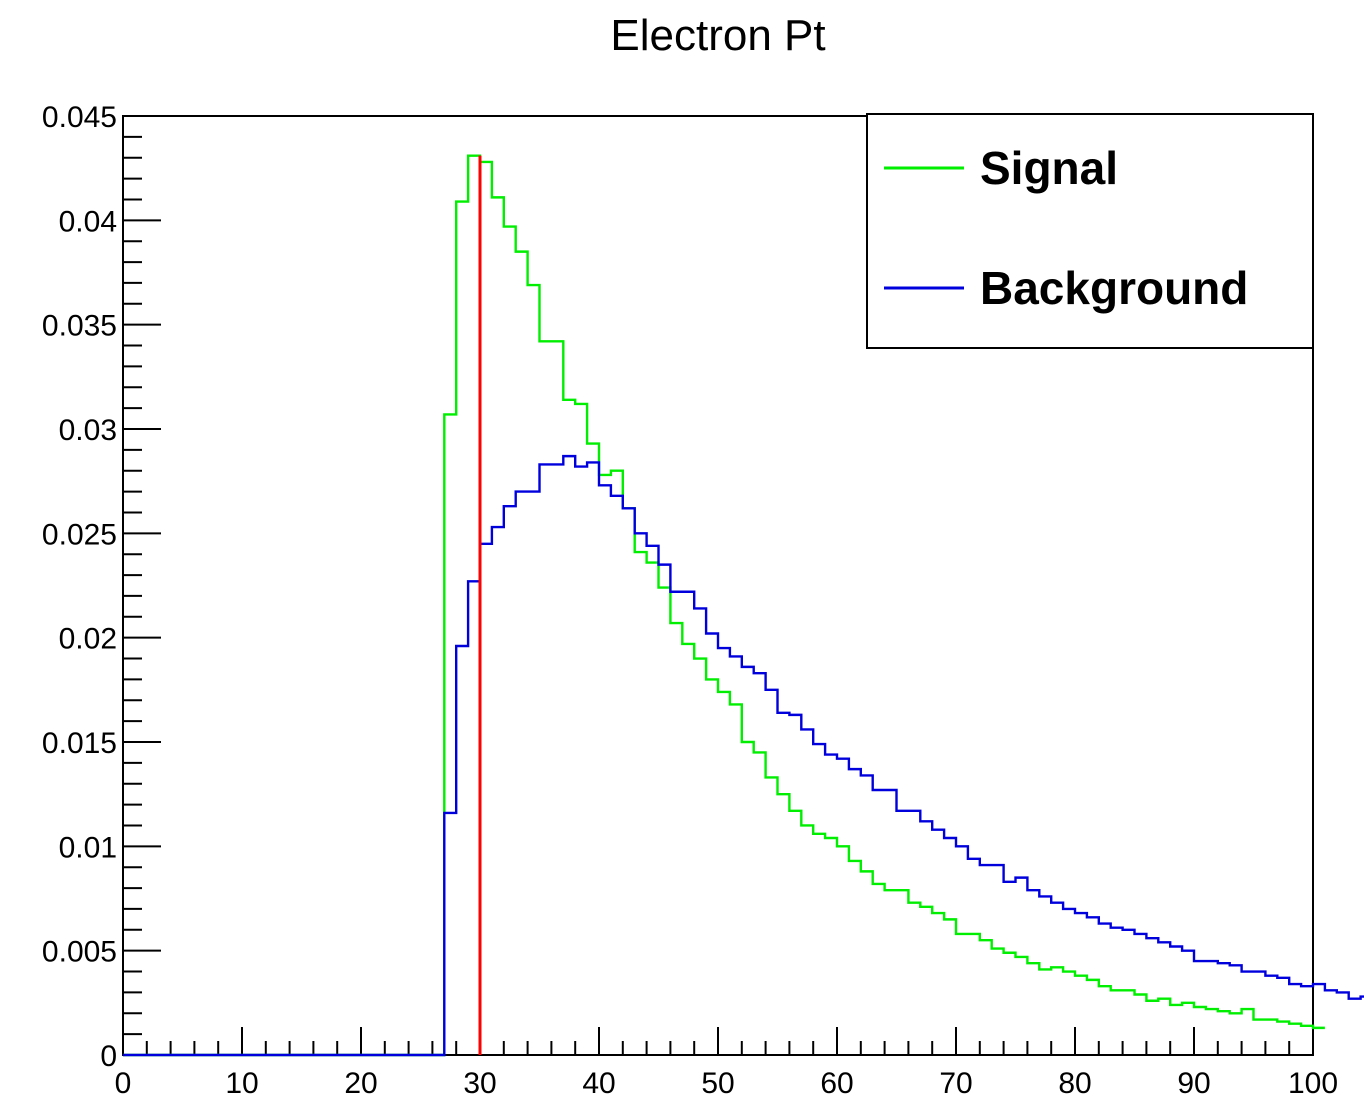  Describe the element at coordinates (88, 639) in the screenshot. I see `y-tick-label: 0.02` at that location.